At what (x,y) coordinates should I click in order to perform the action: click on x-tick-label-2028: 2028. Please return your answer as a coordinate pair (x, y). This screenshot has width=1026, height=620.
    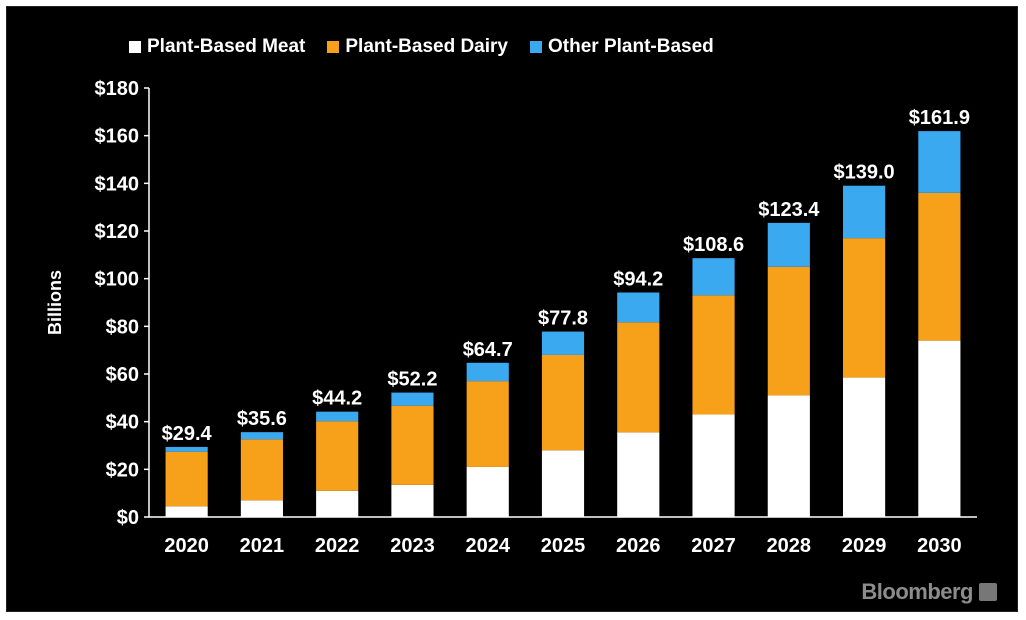
    Looking at the image, I should click on (789, 546).